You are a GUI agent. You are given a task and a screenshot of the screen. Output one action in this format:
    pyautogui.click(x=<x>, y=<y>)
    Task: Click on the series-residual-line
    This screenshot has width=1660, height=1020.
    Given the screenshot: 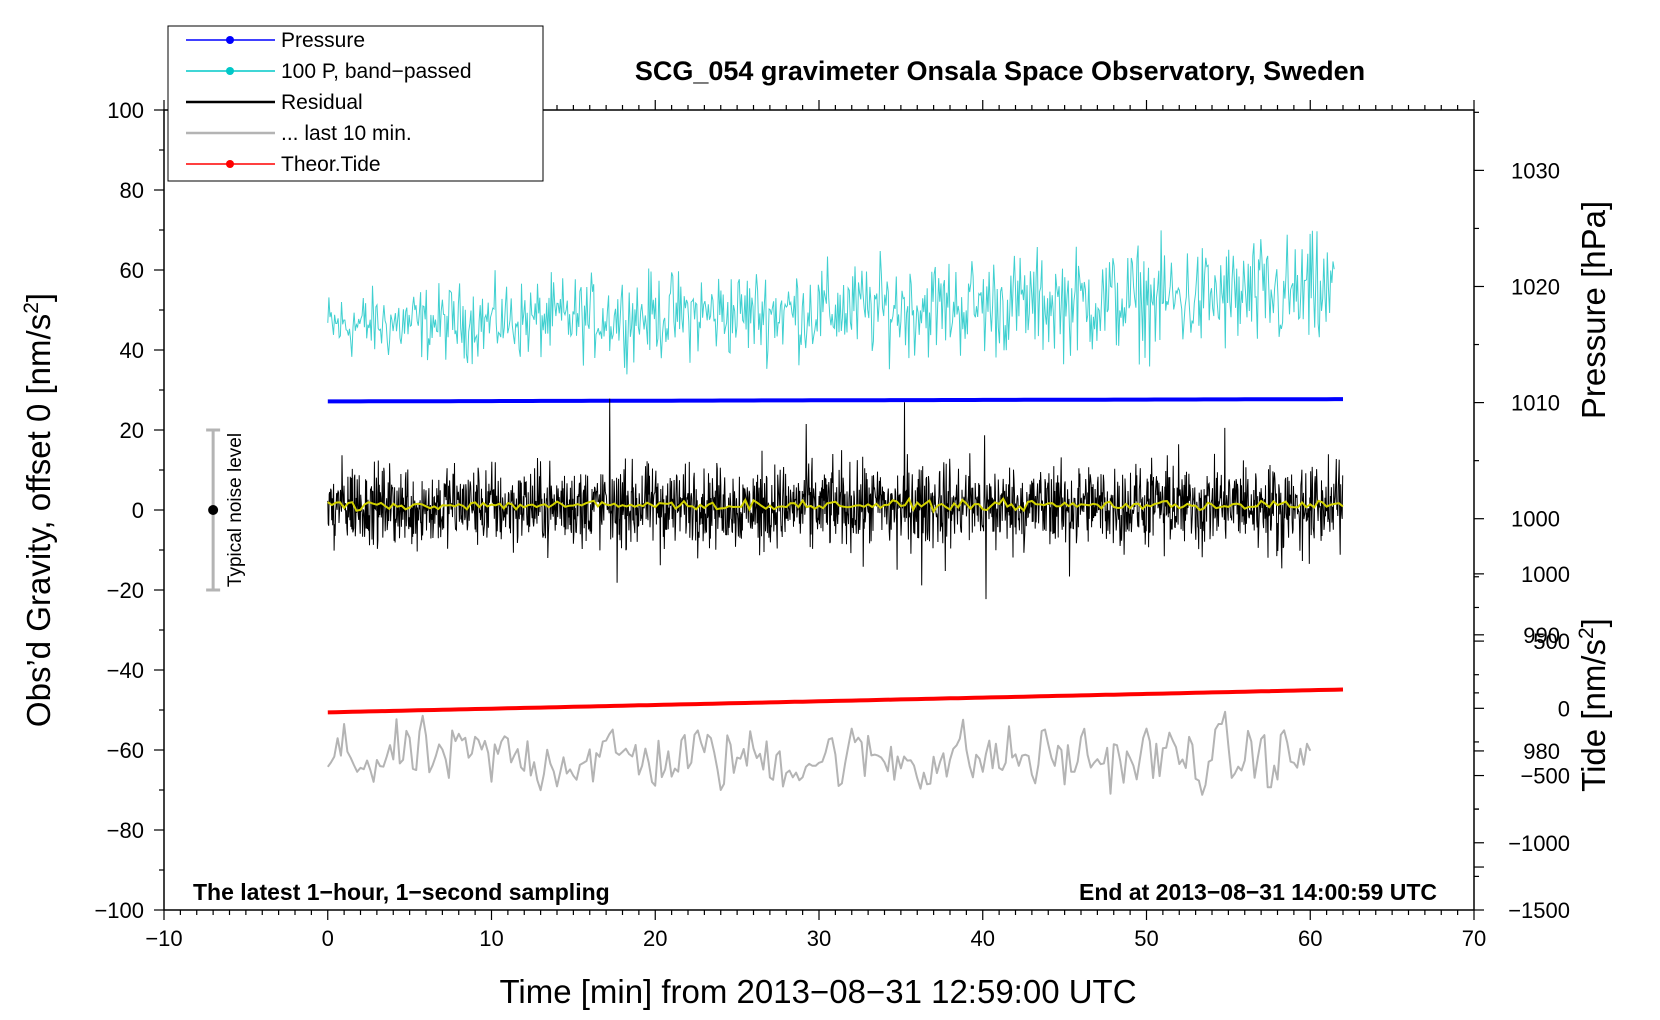 What is the action you would take?
    pyautogui.click(x=835, y=499)
    